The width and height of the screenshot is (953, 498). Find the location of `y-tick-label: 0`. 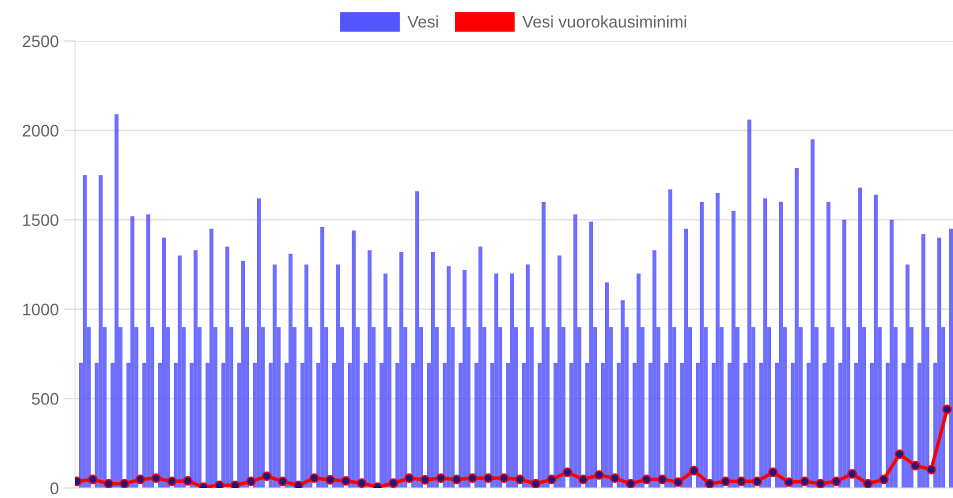

y-tick-label: 0 is located at coordinates (54, 488).